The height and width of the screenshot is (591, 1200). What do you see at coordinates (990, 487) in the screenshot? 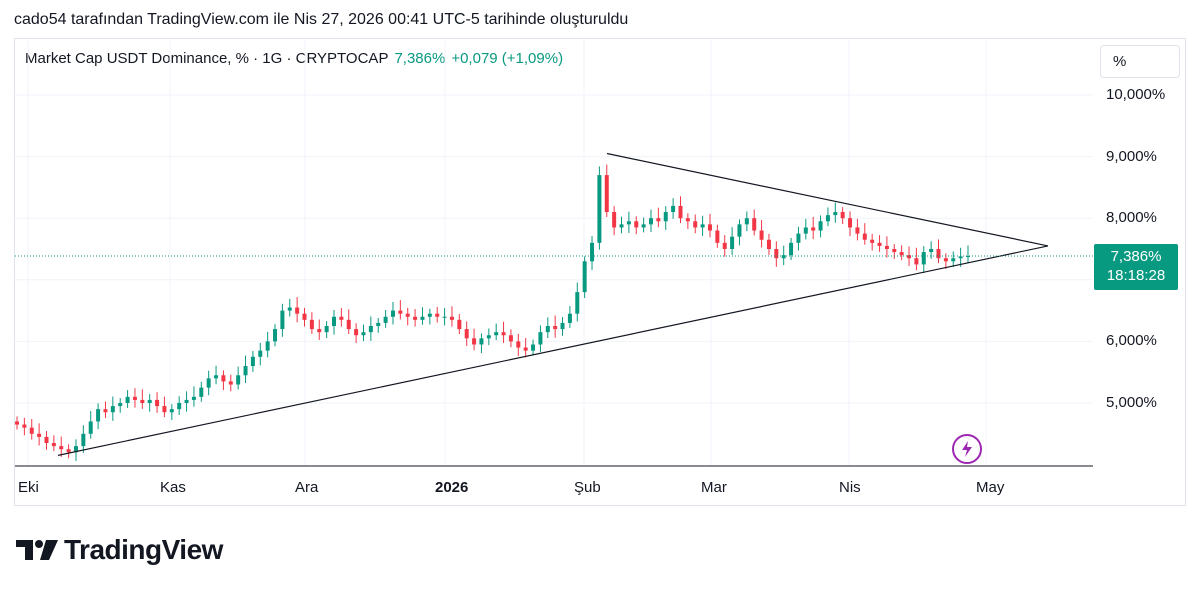
I see `x-tick-label: May` at bounding box center [990, 487].